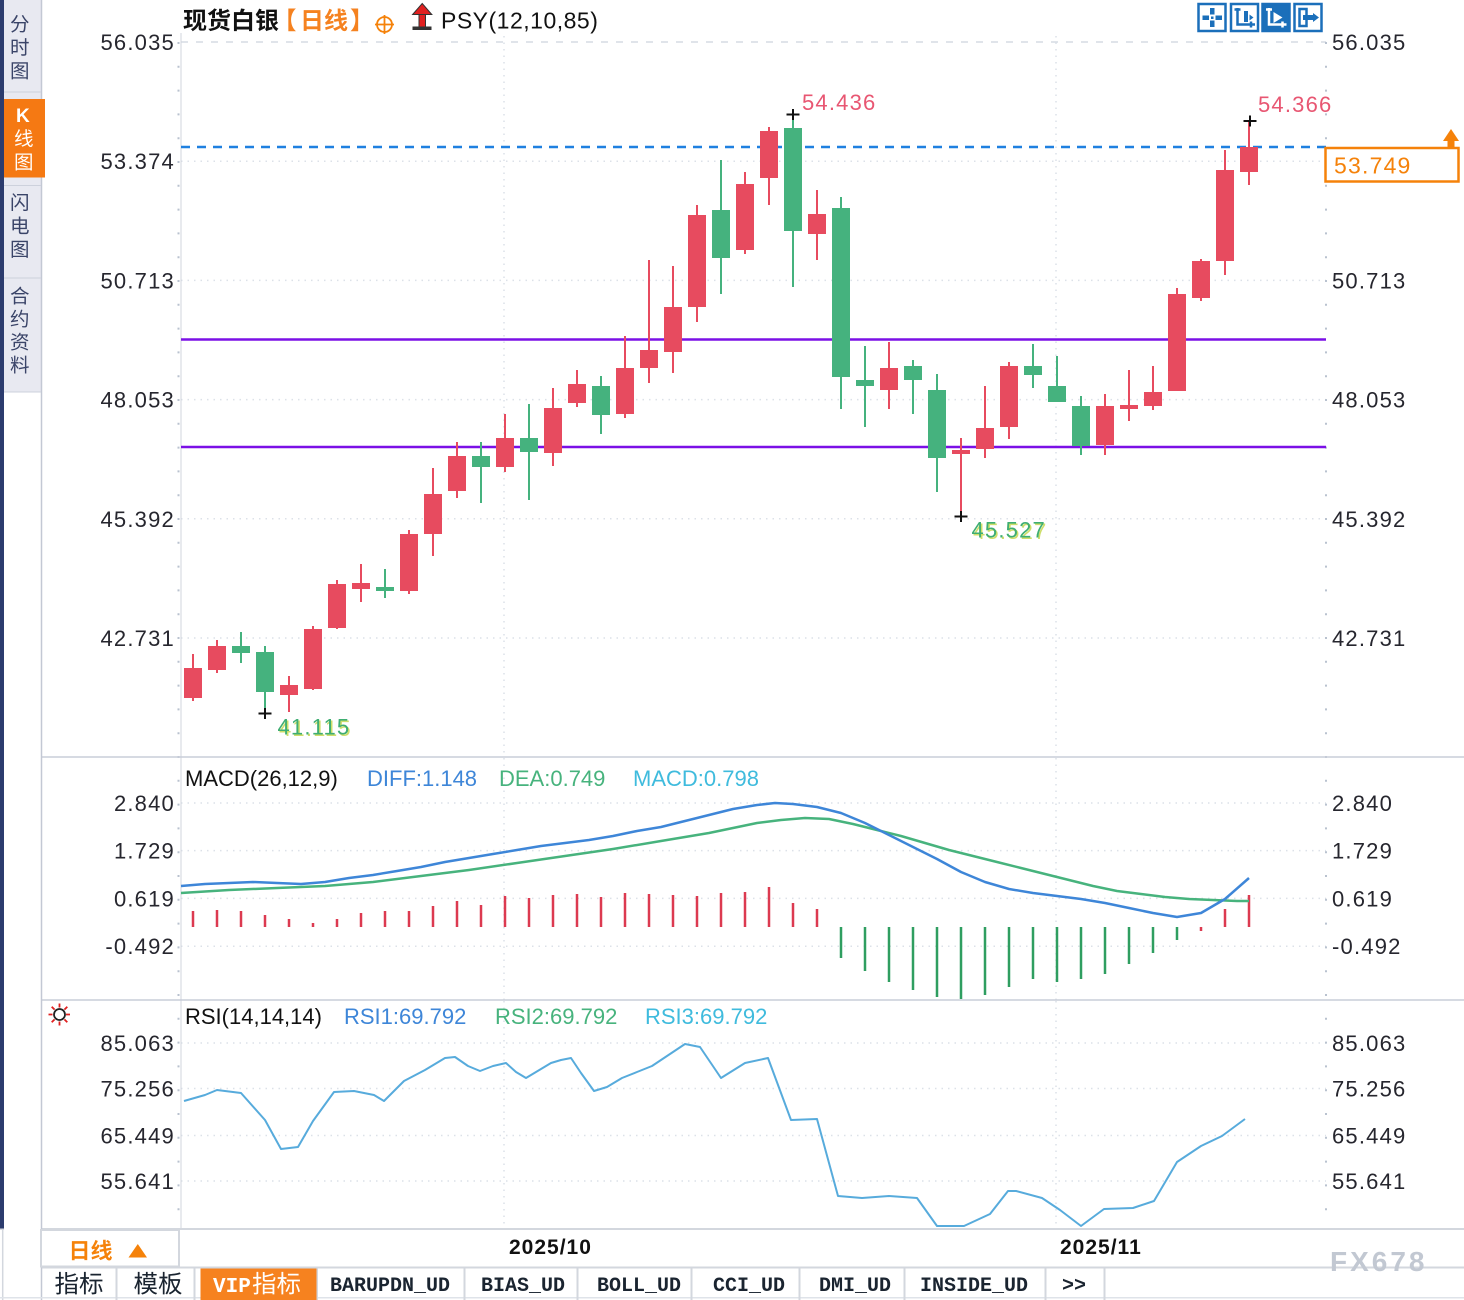 Image resolution: width=1464 pixels, height=1300 pixels. What do you see at coordinates (138, 161) in the screenshot?
I see `svg-text: 53.374` at bounding box center [138, 161].